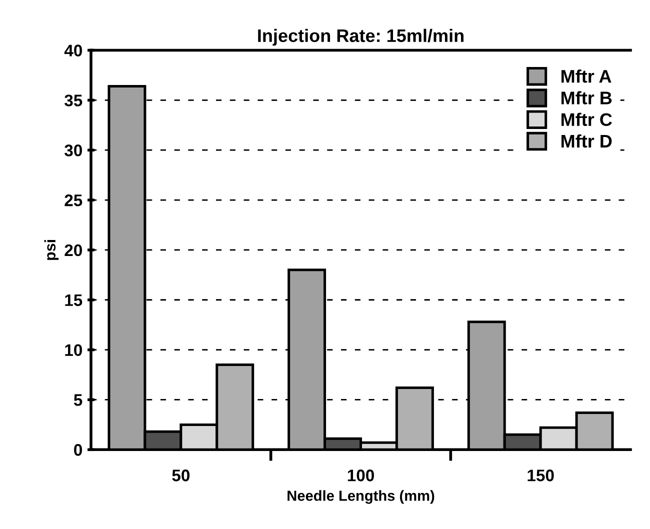 The image size is (650, 529). Describe the element at coordinates (587, 119) in the screenshot. I see `legend-label: Mftr C` at that location.